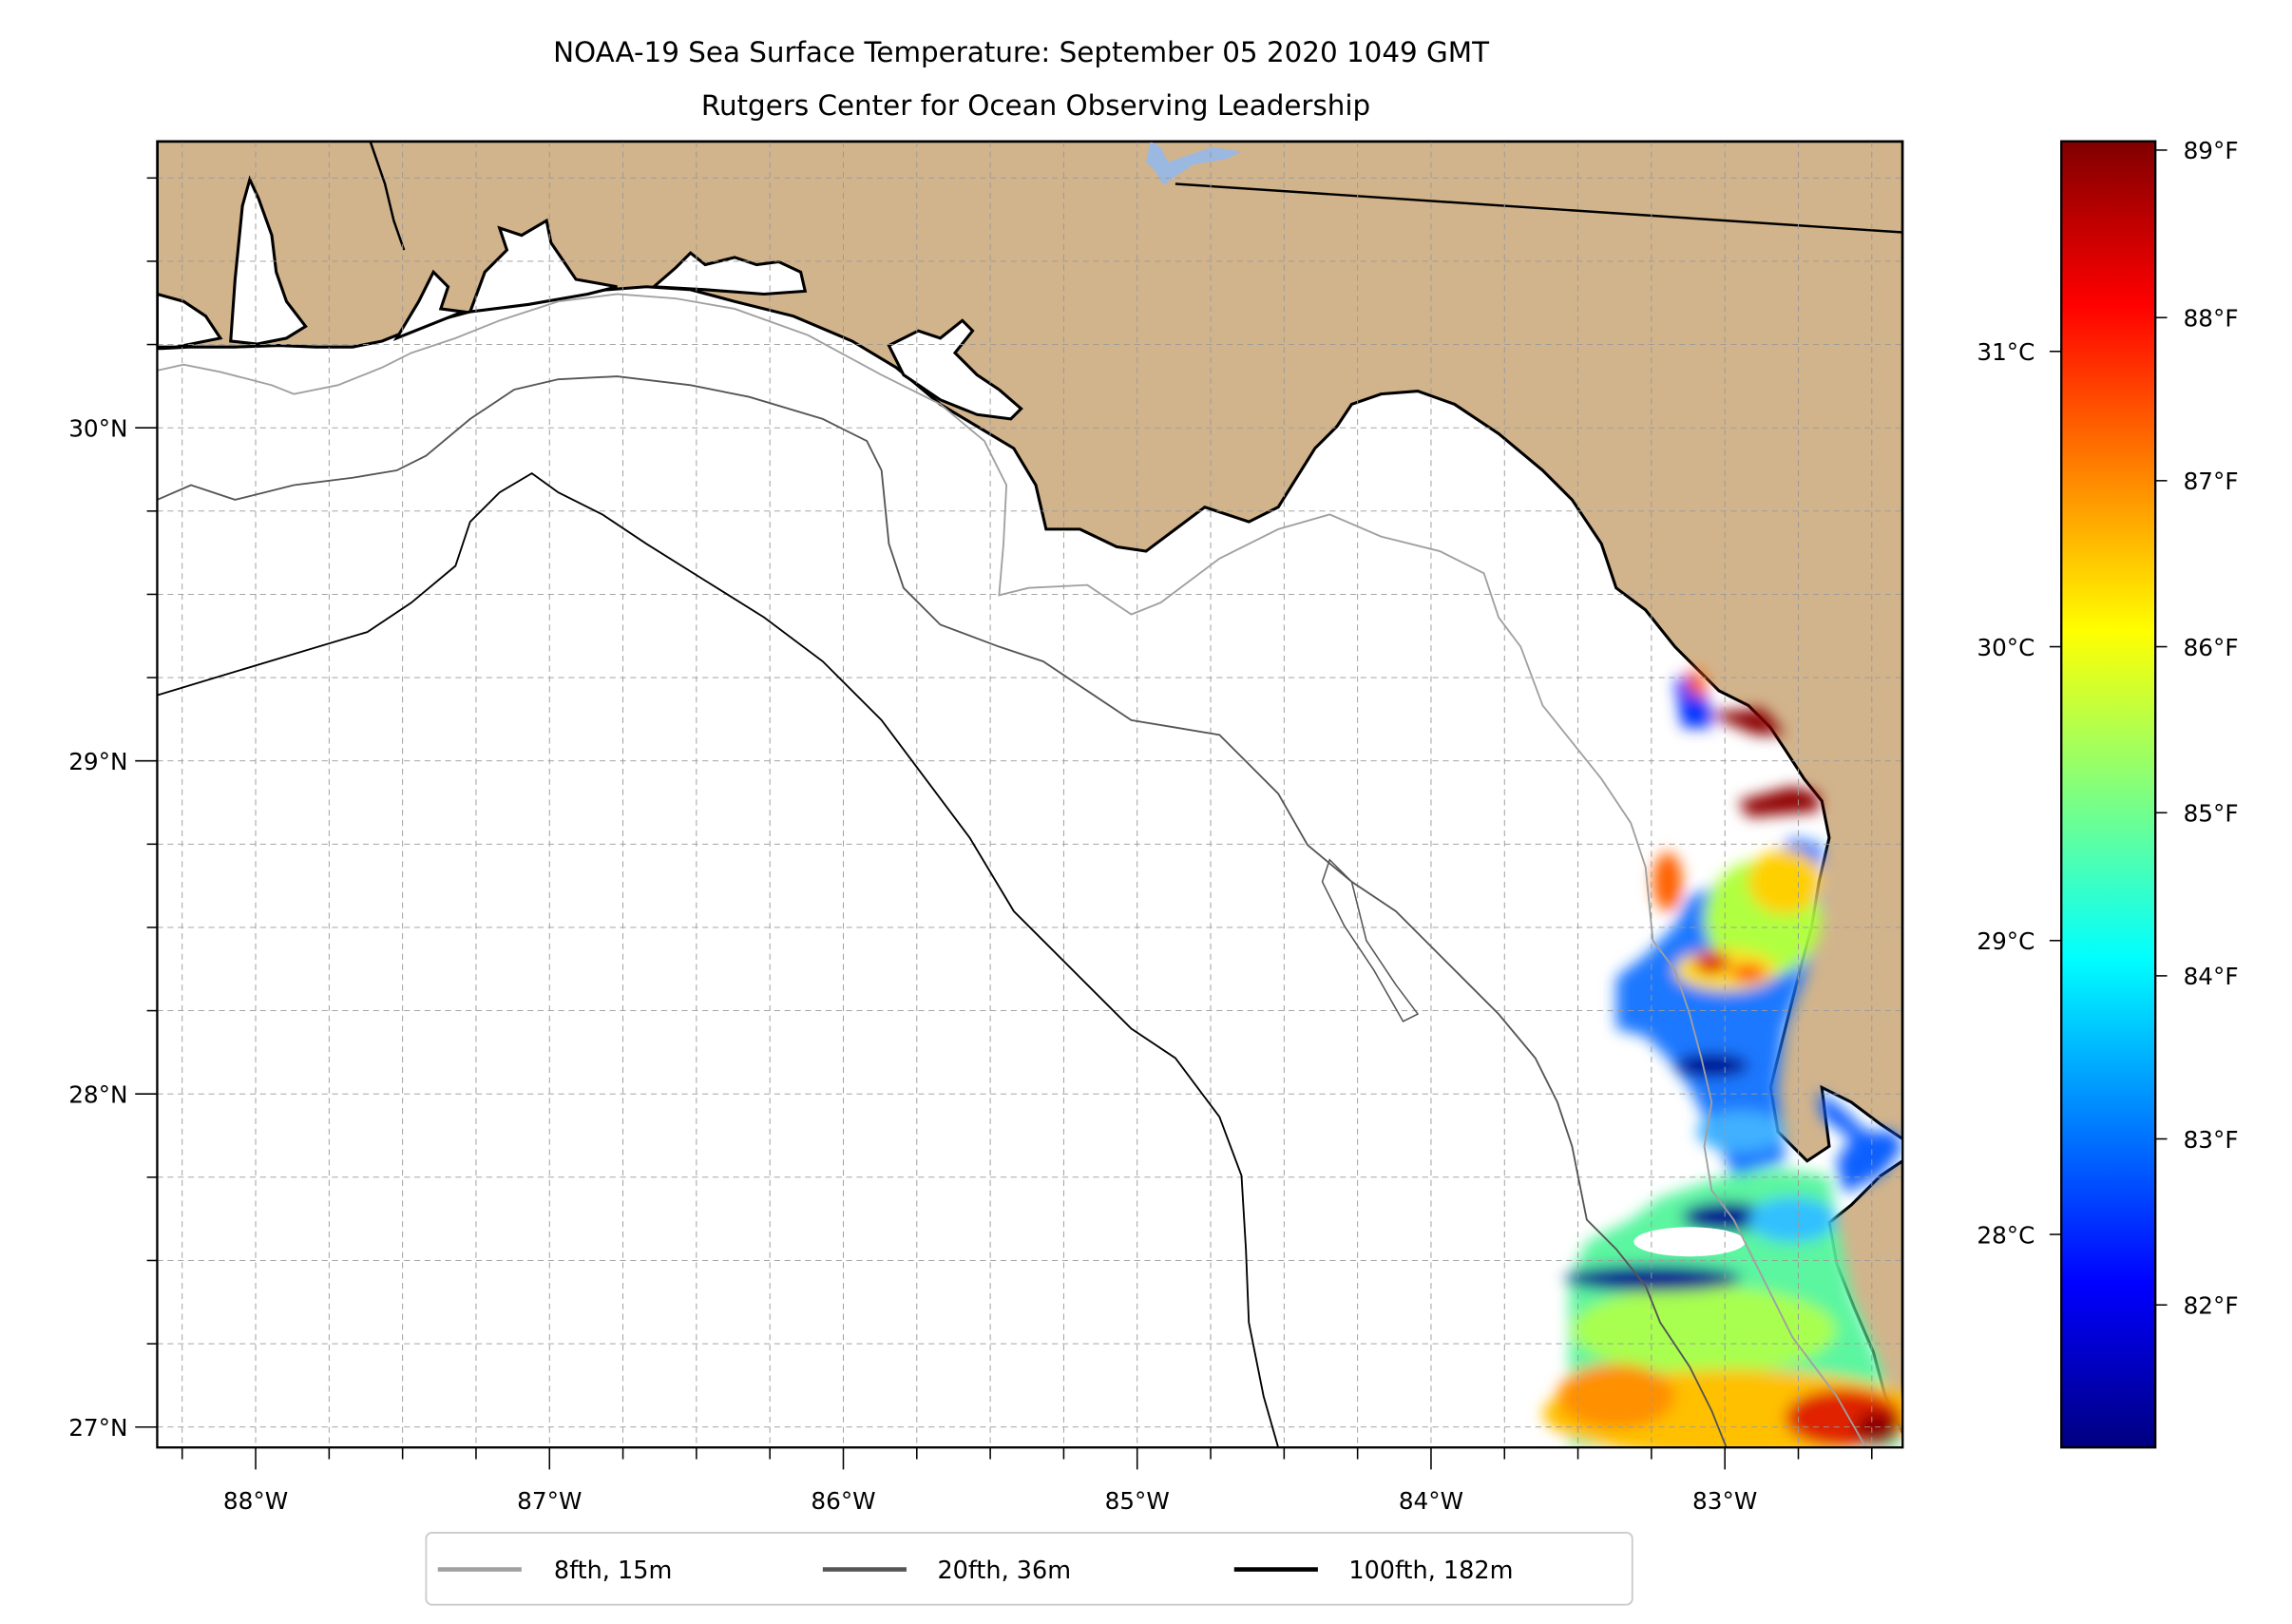  What do you see at coordinates (97, 1428) in the screenshot?
I see `y-tick-label: 27°N` at bounding box center [97, 1428].